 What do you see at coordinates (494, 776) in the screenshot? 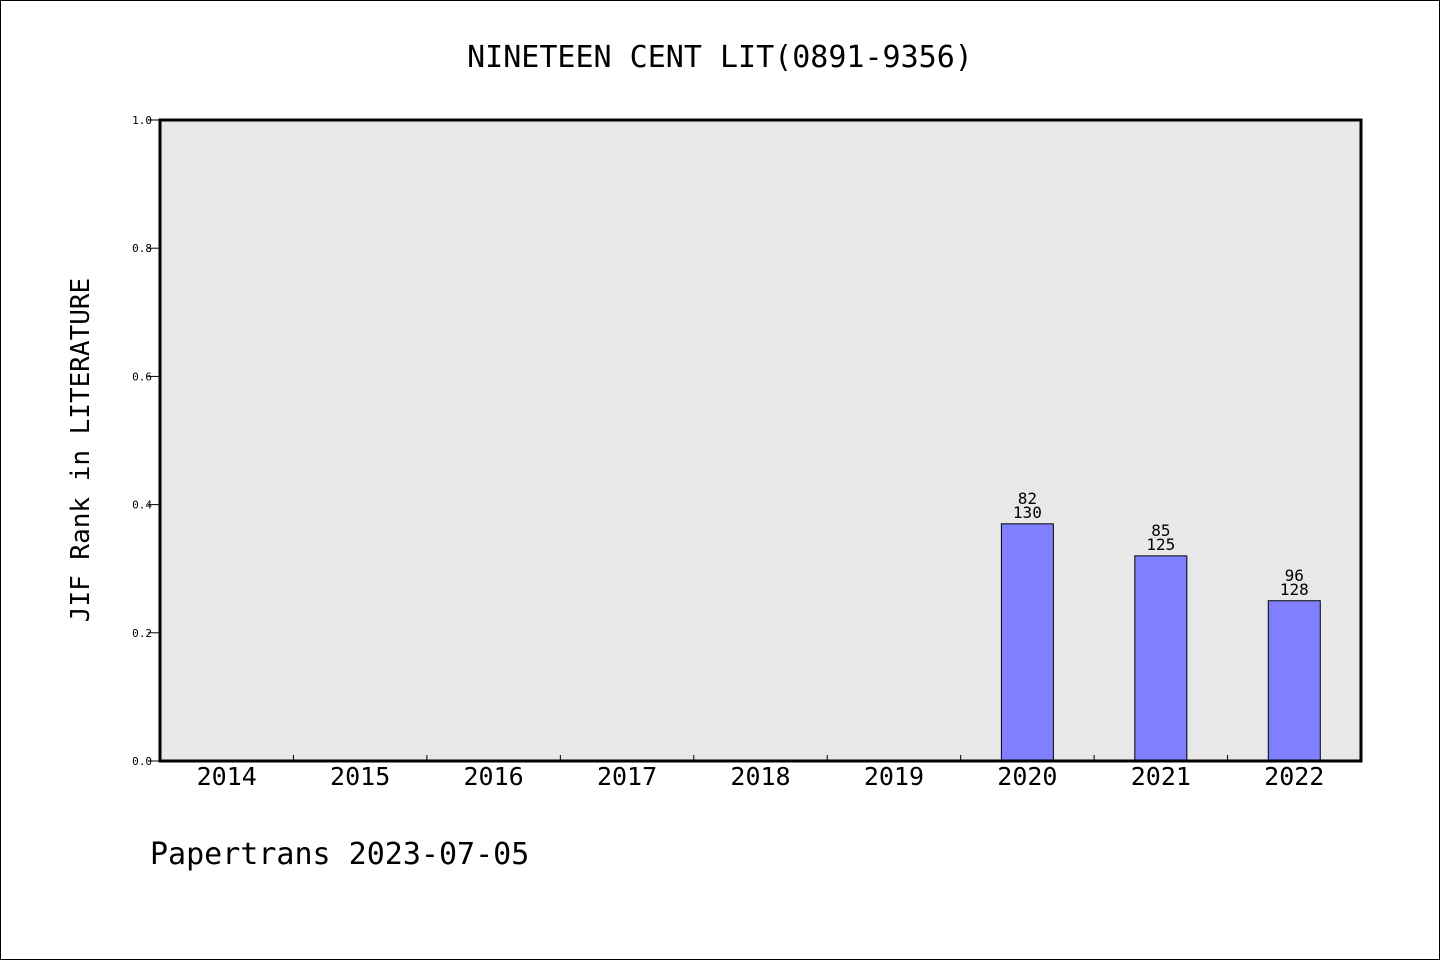
I see `x-tick-label: 2016` at bounding box center [494, 776].